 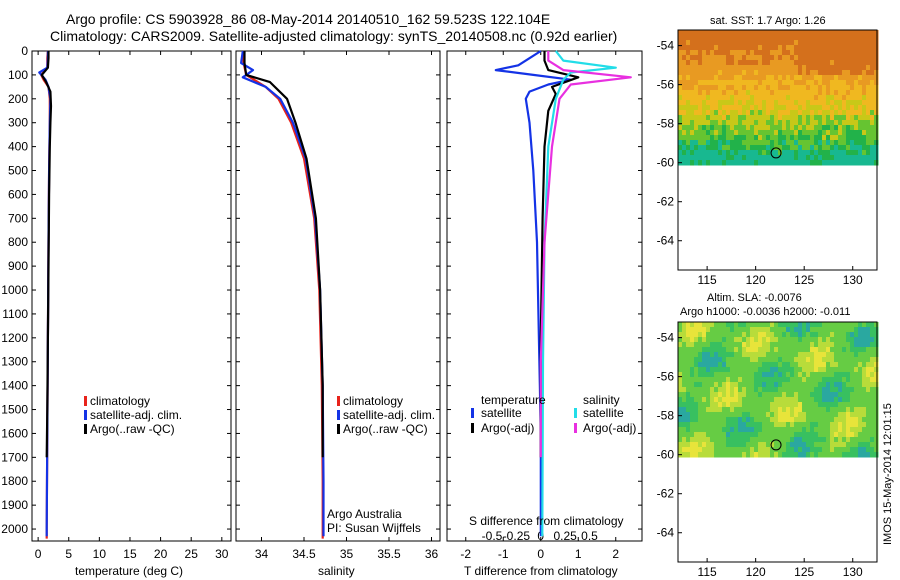 What do you see at coordinates (18, 147) in the screenshot?
I see `depth-tick-label: 400` at bounding box center [18, 147].